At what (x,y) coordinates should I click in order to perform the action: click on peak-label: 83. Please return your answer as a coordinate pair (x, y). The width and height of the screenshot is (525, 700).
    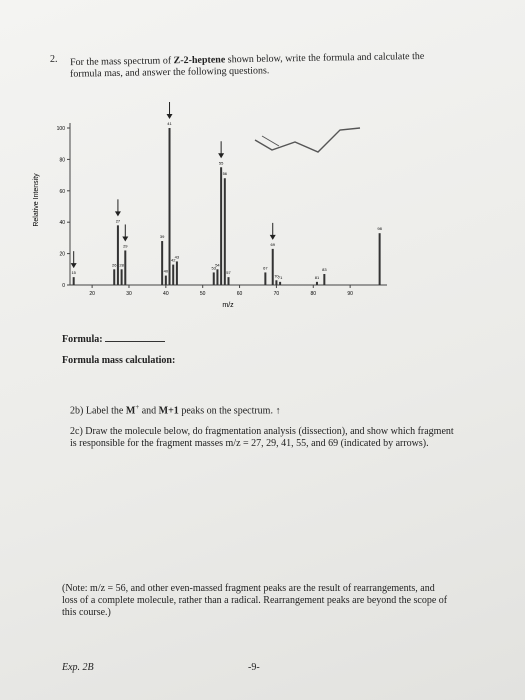
    Looking at the image, I should click on (324, 269).